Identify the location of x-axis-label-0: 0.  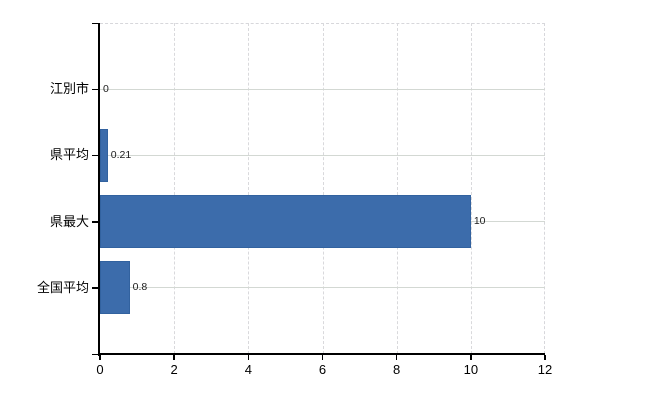
(100, 369).